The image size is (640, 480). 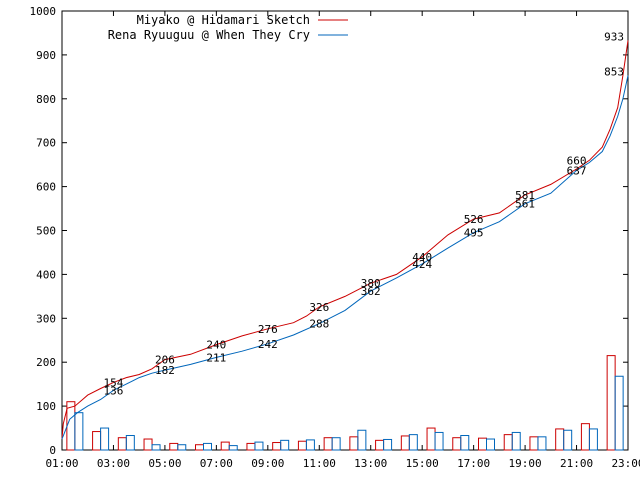 What do you see at coordinates (319, 307) in the screenshot?
I see `data-label: 326` at bounding box center [319, 307].